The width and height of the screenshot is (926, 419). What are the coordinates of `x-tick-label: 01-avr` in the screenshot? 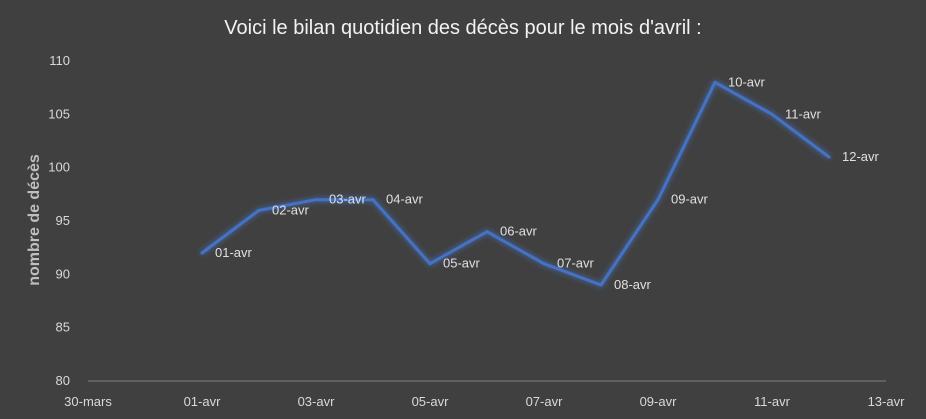 It's located at (203, 401).